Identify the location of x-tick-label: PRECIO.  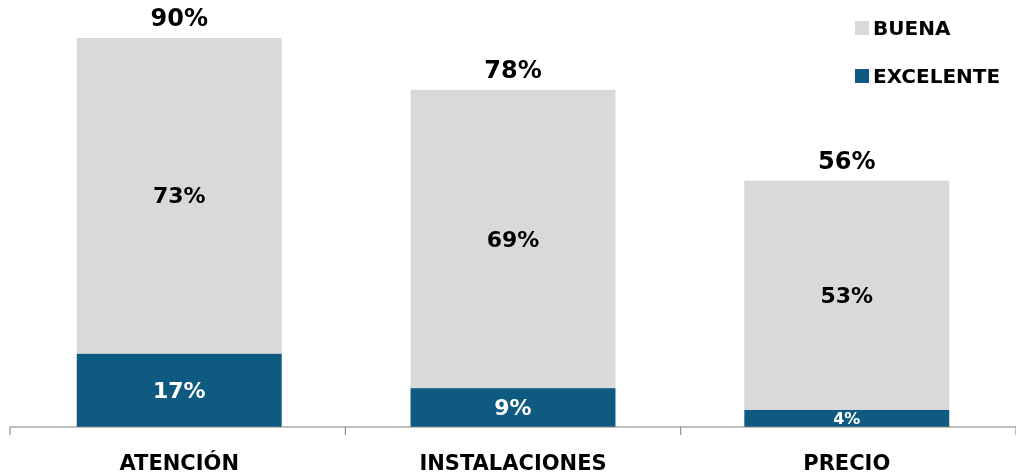
(847, 463).